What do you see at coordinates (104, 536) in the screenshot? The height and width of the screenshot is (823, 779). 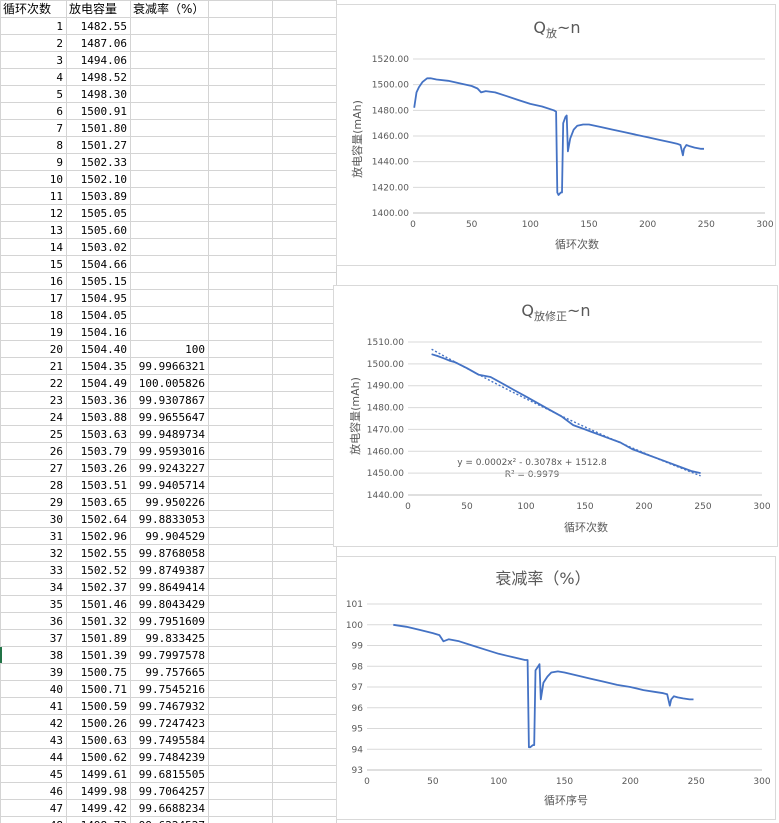 I see `table-cell: 1502.96` at bounding box center [104, 536].